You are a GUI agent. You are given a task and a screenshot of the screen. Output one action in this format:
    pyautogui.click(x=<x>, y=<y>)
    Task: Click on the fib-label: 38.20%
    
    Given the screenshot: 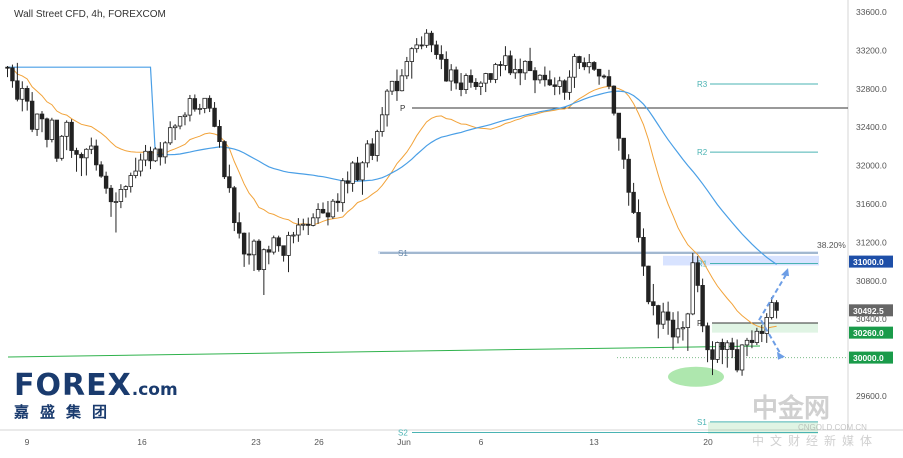 What is the action you would take?
    pyautogui.click(x=831, y=245)
    